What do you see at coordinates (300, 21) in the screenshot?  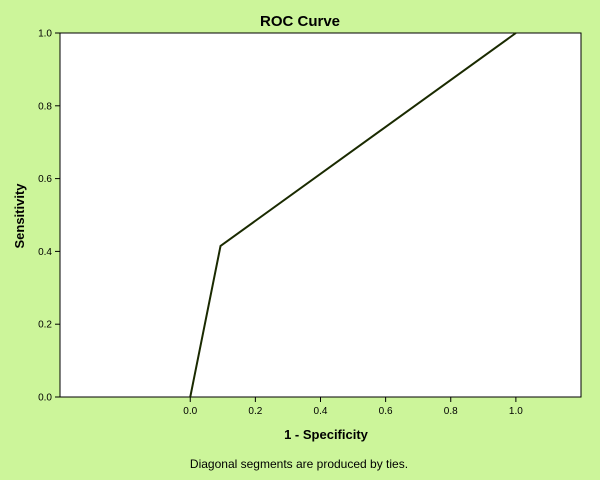 I see `chart-title: ROC Curve` at bounding box center [300, 21].